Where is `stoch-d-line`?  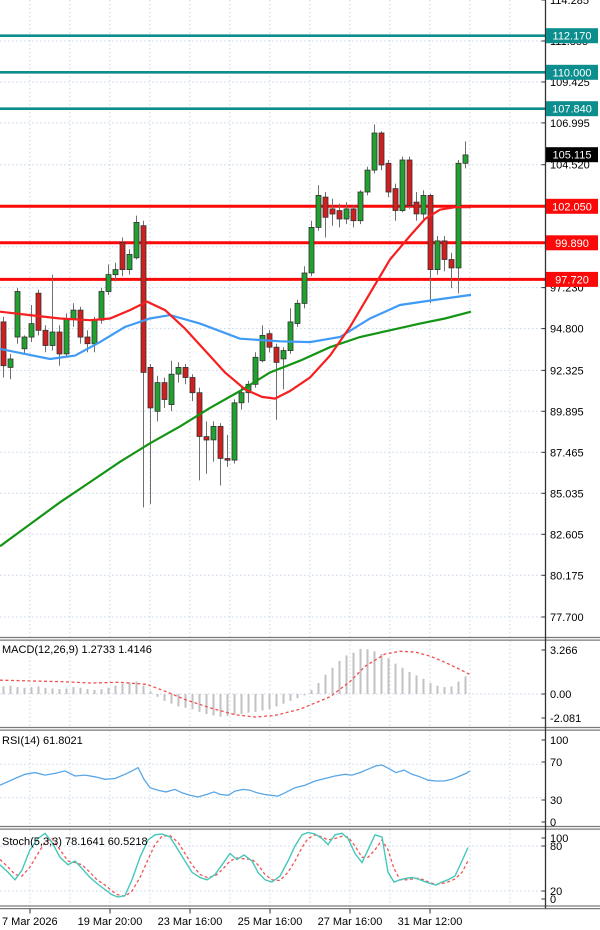 stoch-d-line is located at coordinates (234, 865).